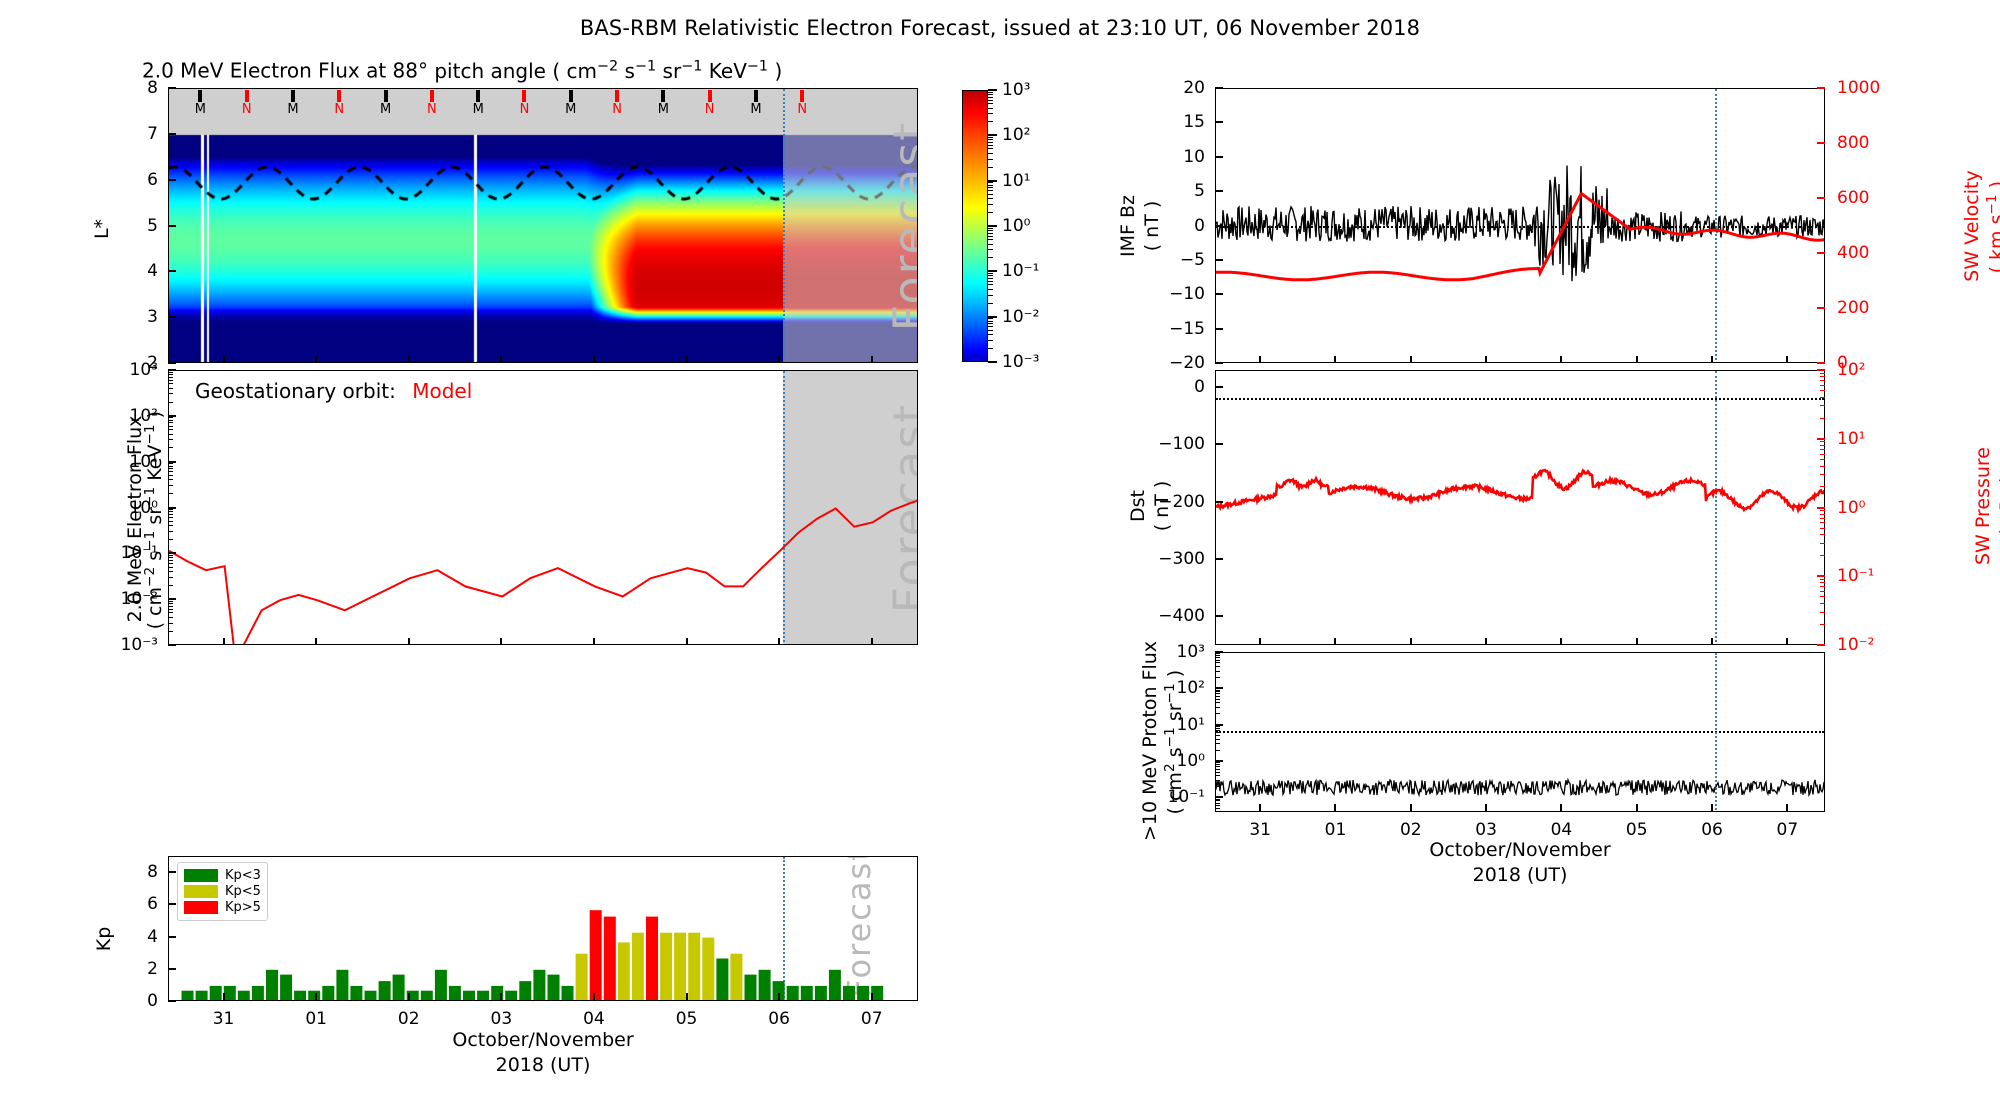 The height and width of the screenshot is (1100, 2000). What do you see at coordinates (524, 109) in the screenshot?
I see `flux-map-marker-label: N` at bounding box center [524, 109].